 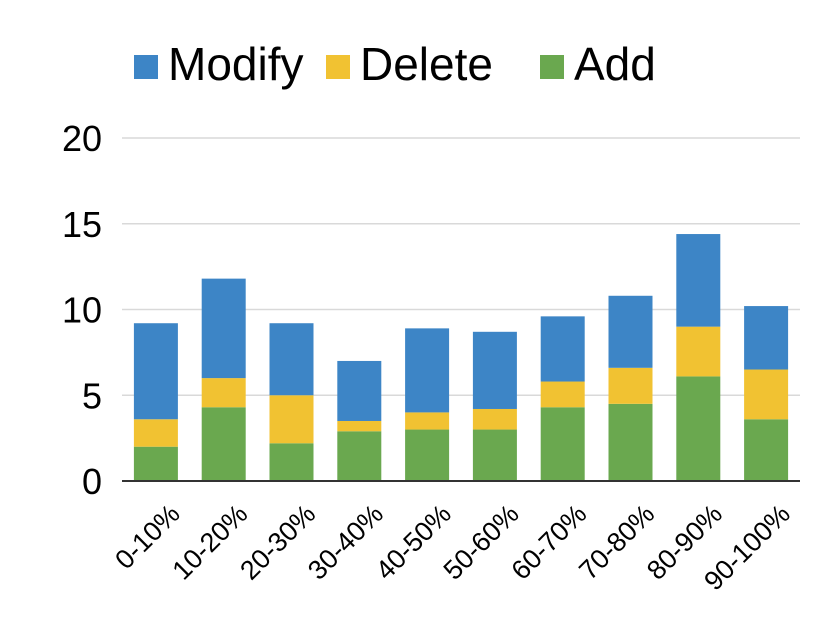 What do you see at coordinates (277, 542) in the screenshot?
I see `x-tick-label: 20-30%` at bounding box center [277, 542].